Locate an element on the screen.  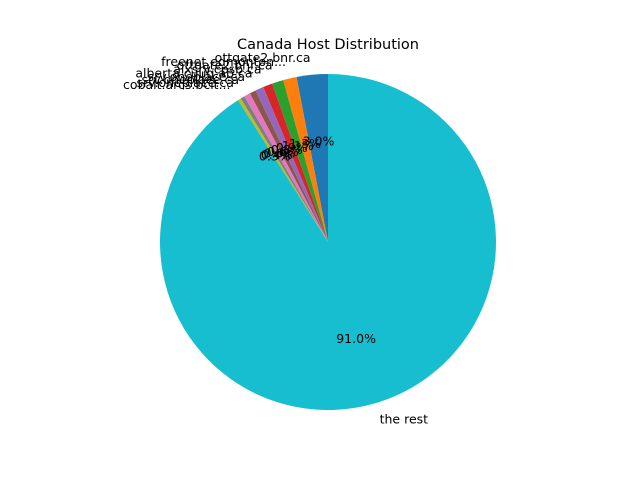
pie-slice-percent: 0.3% is located at coordinates (275, 155).